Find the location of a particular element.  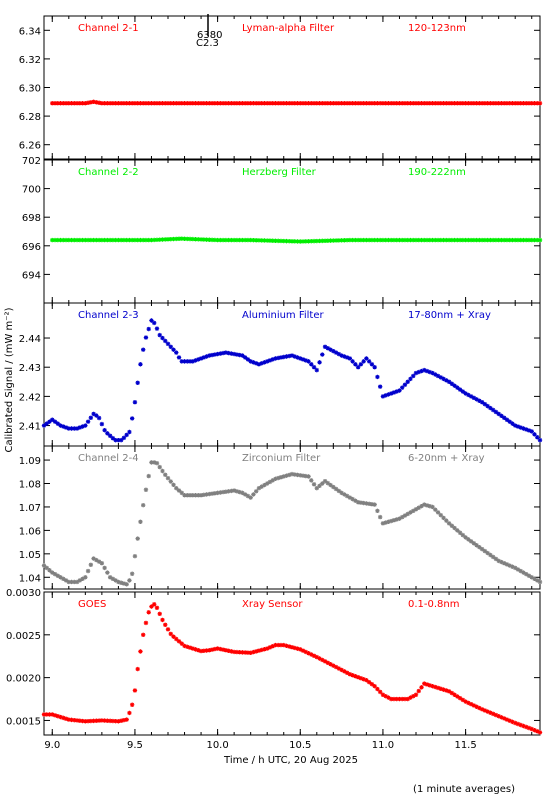

y-tick-label: 6.30 is located at coordinates (30, 89).